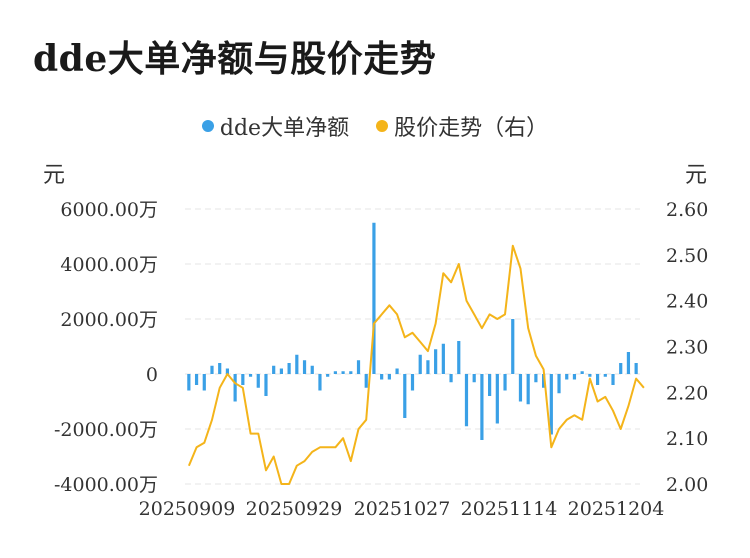 This screenshot has width=750, height=558. What do you see at coordinates (509, 509) in the screenshot?
I see `x-tick-label: 20251114` at bounding box center [509, 509].